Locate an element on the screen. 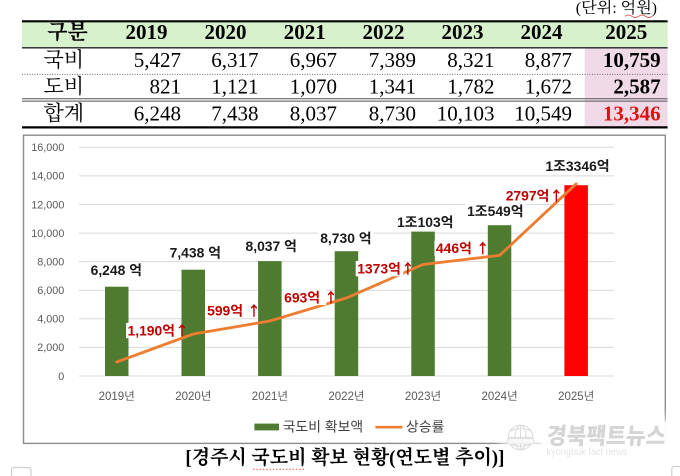 The height and width of the screenshot is (476, 680). svg-text: 5,427 is located at coordinates (157, 60).